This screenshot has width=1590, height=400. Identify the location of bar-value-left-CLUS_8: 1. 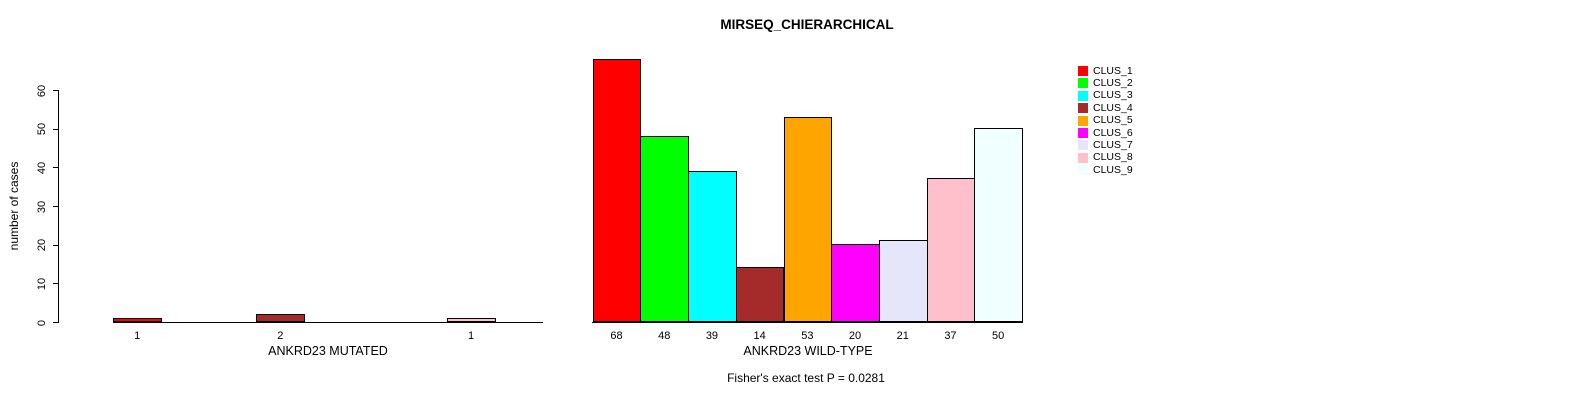
(471, 336).